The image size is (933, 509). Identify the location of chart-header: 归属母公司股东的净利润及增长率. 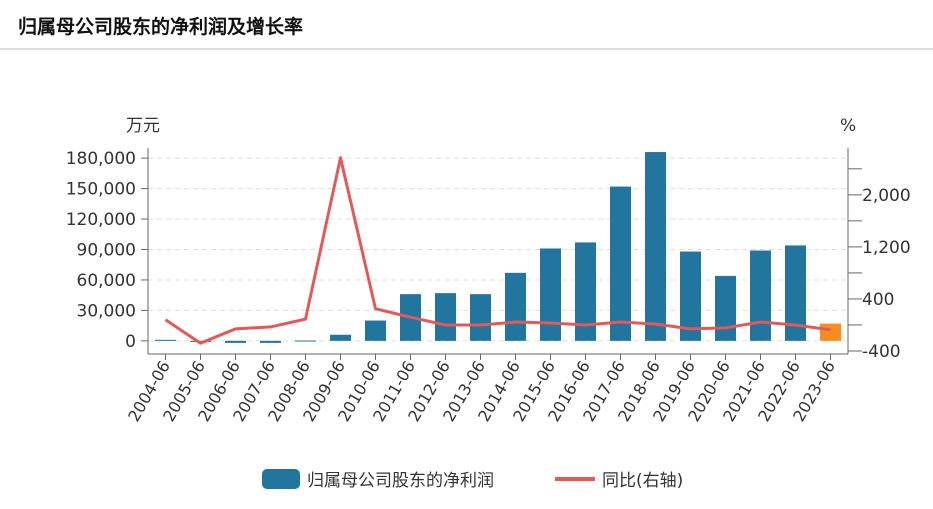
(466, 25).